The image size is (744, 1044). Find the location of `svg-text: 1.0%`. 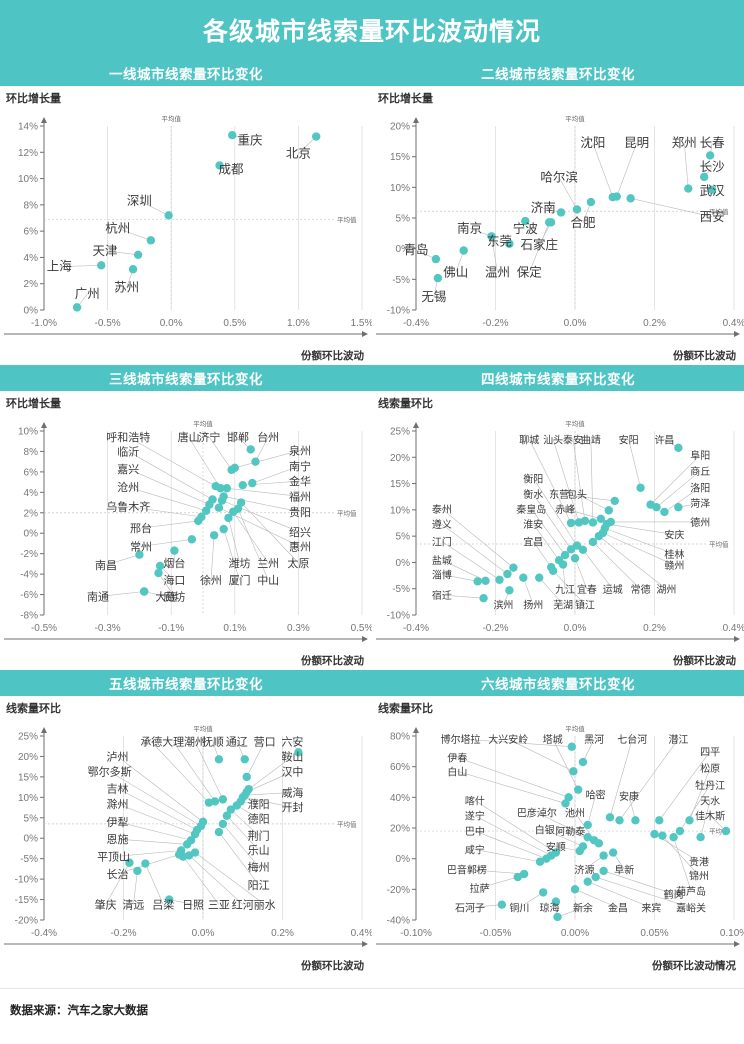

svg-text: 1.0% is located at coordinates (298, 323).